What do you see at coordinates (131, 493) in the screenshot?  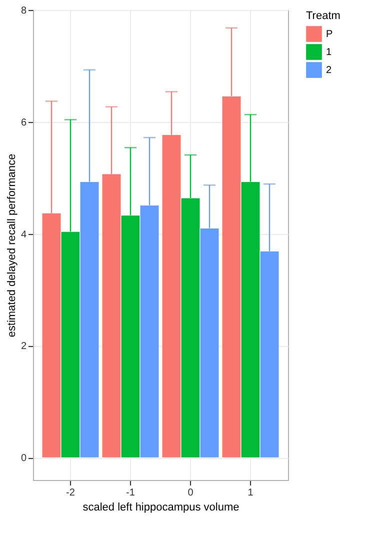 I see `x-tick-label: -1` at bounding box center [131, 493].